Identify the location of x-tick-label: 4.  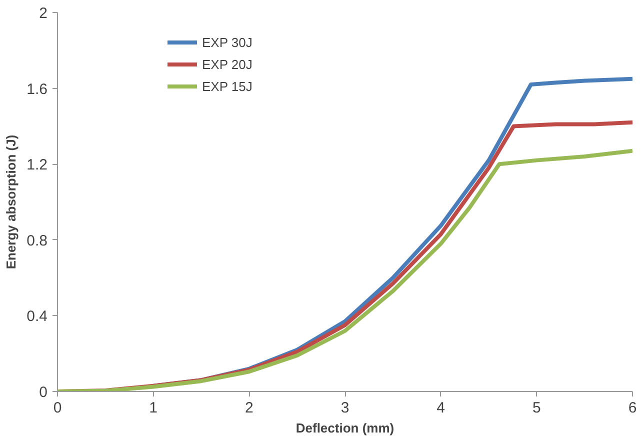
(441, 408).